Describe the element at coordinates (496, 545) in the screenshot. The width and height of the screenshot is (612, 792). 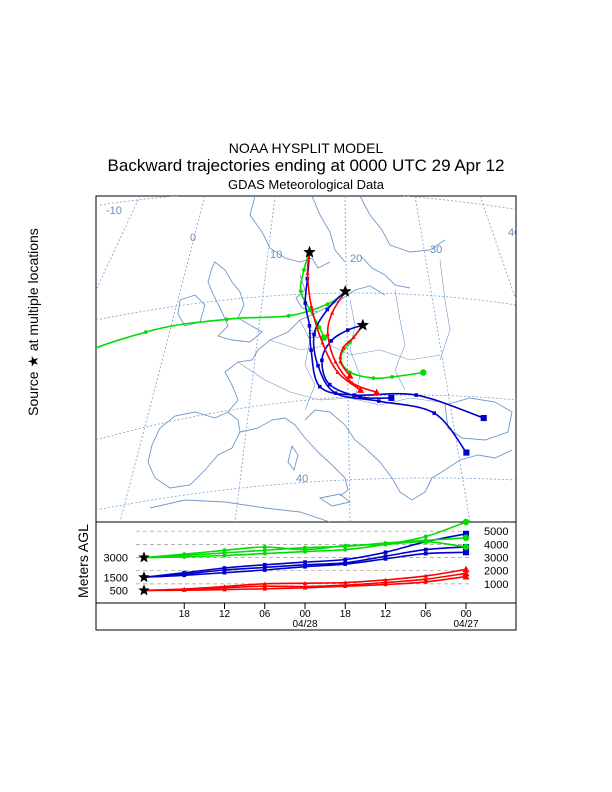
I see `right-height-label: 4000` at that location.